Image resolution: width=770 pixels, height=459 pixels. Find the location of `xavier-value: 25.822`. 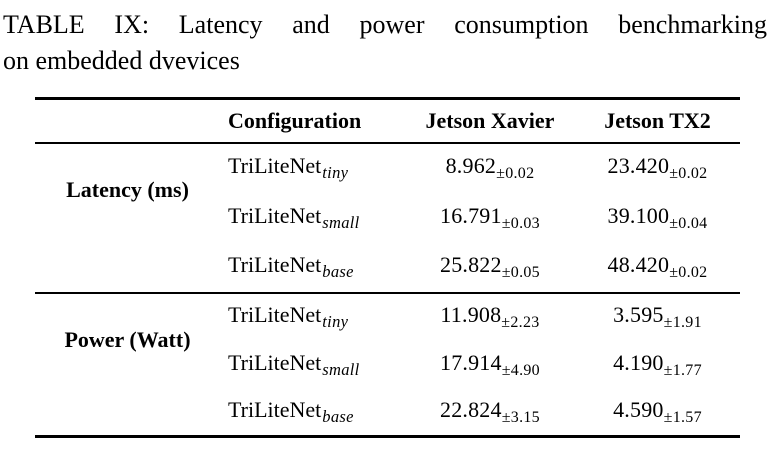

xavier-value: 25.822 is located at coordinates (471, 264).